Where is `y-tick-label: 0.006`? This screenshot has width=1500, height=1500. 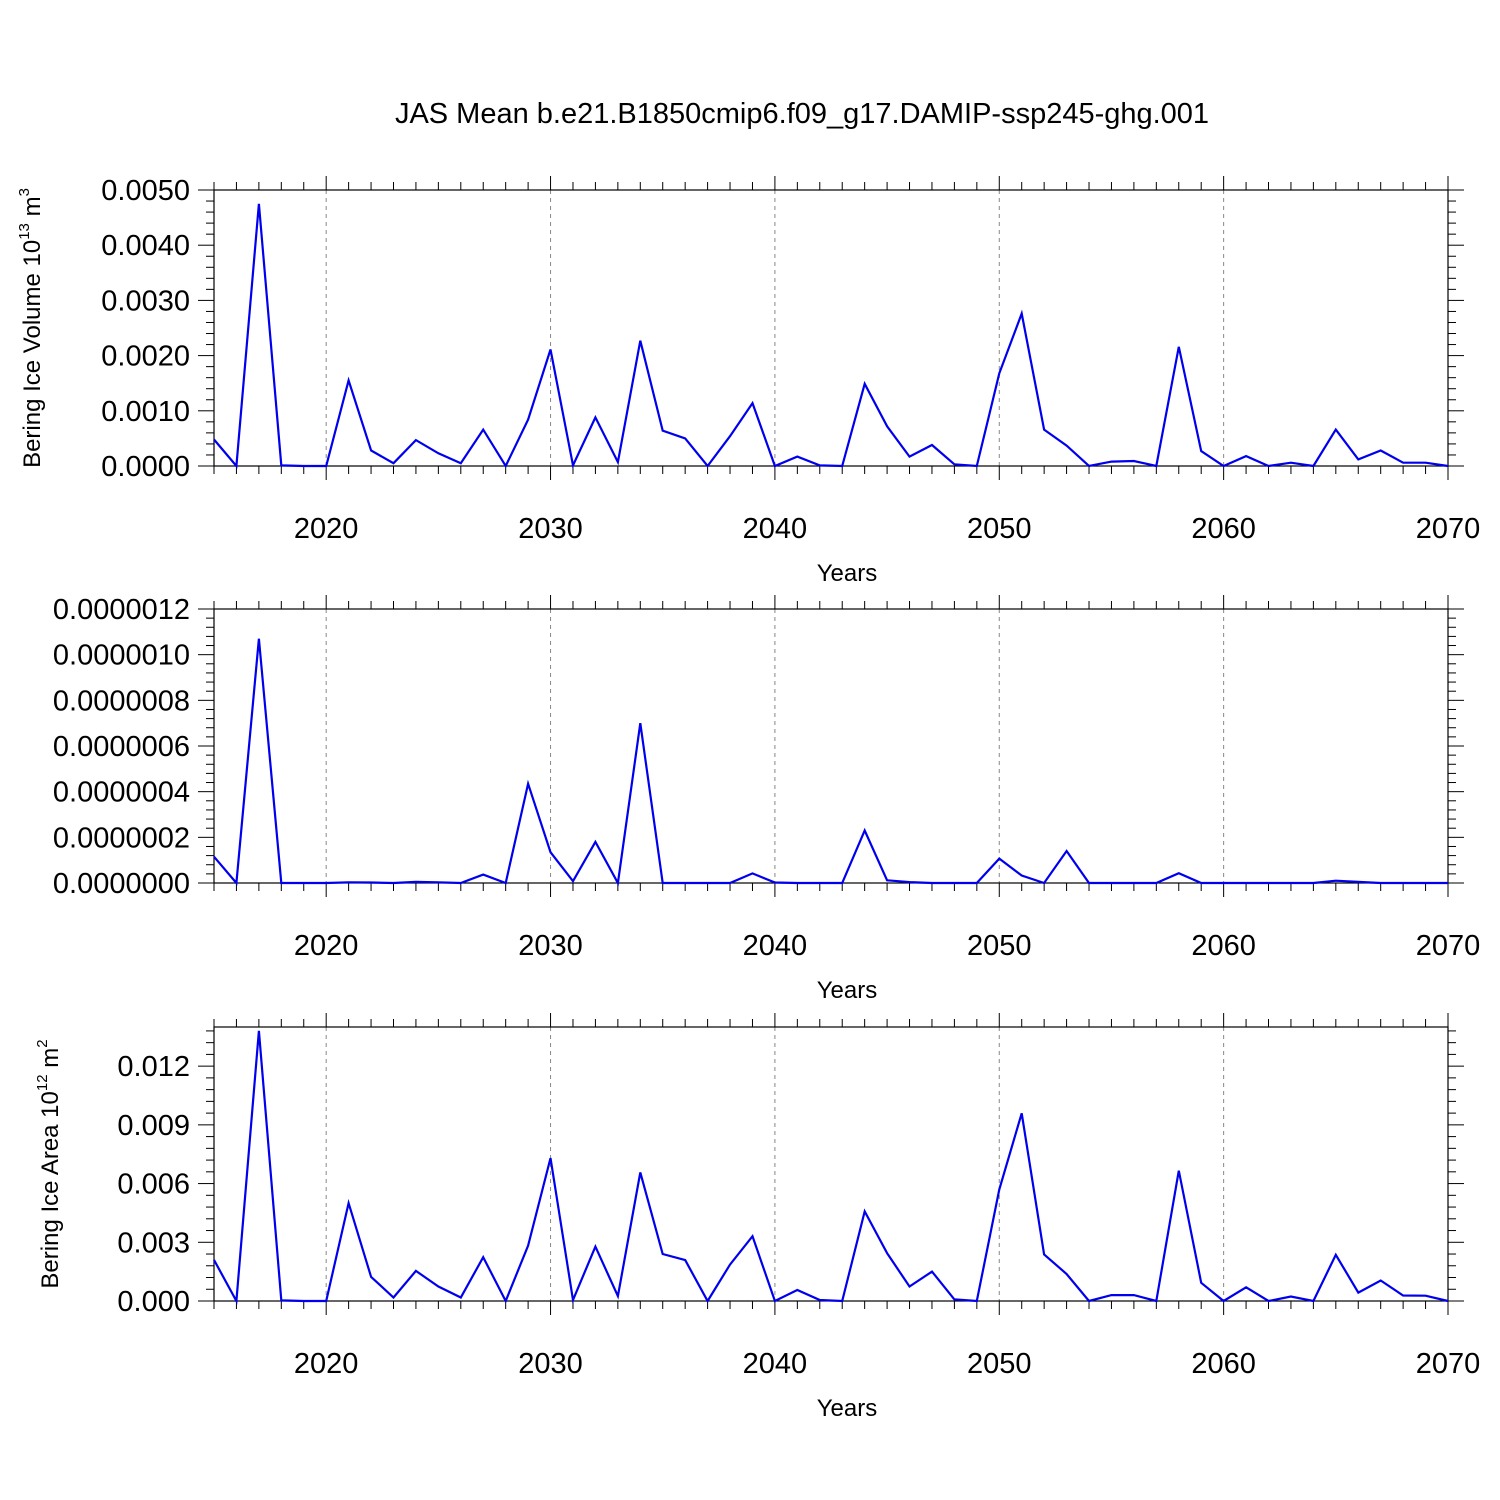
y-tick-label: 0.006 is located at coordinates (153, 1185).